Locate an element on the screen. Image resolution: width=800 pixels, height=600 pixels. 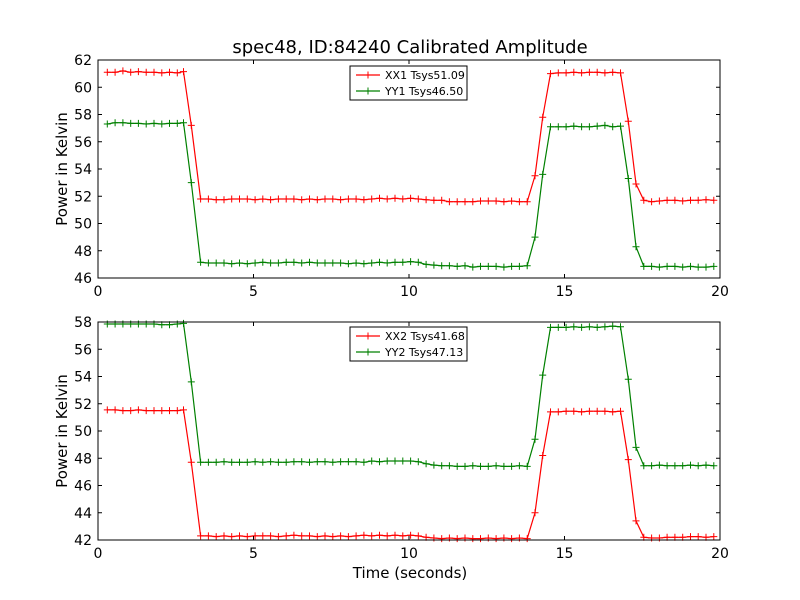
legend-box is located at coordinates (408, 83).